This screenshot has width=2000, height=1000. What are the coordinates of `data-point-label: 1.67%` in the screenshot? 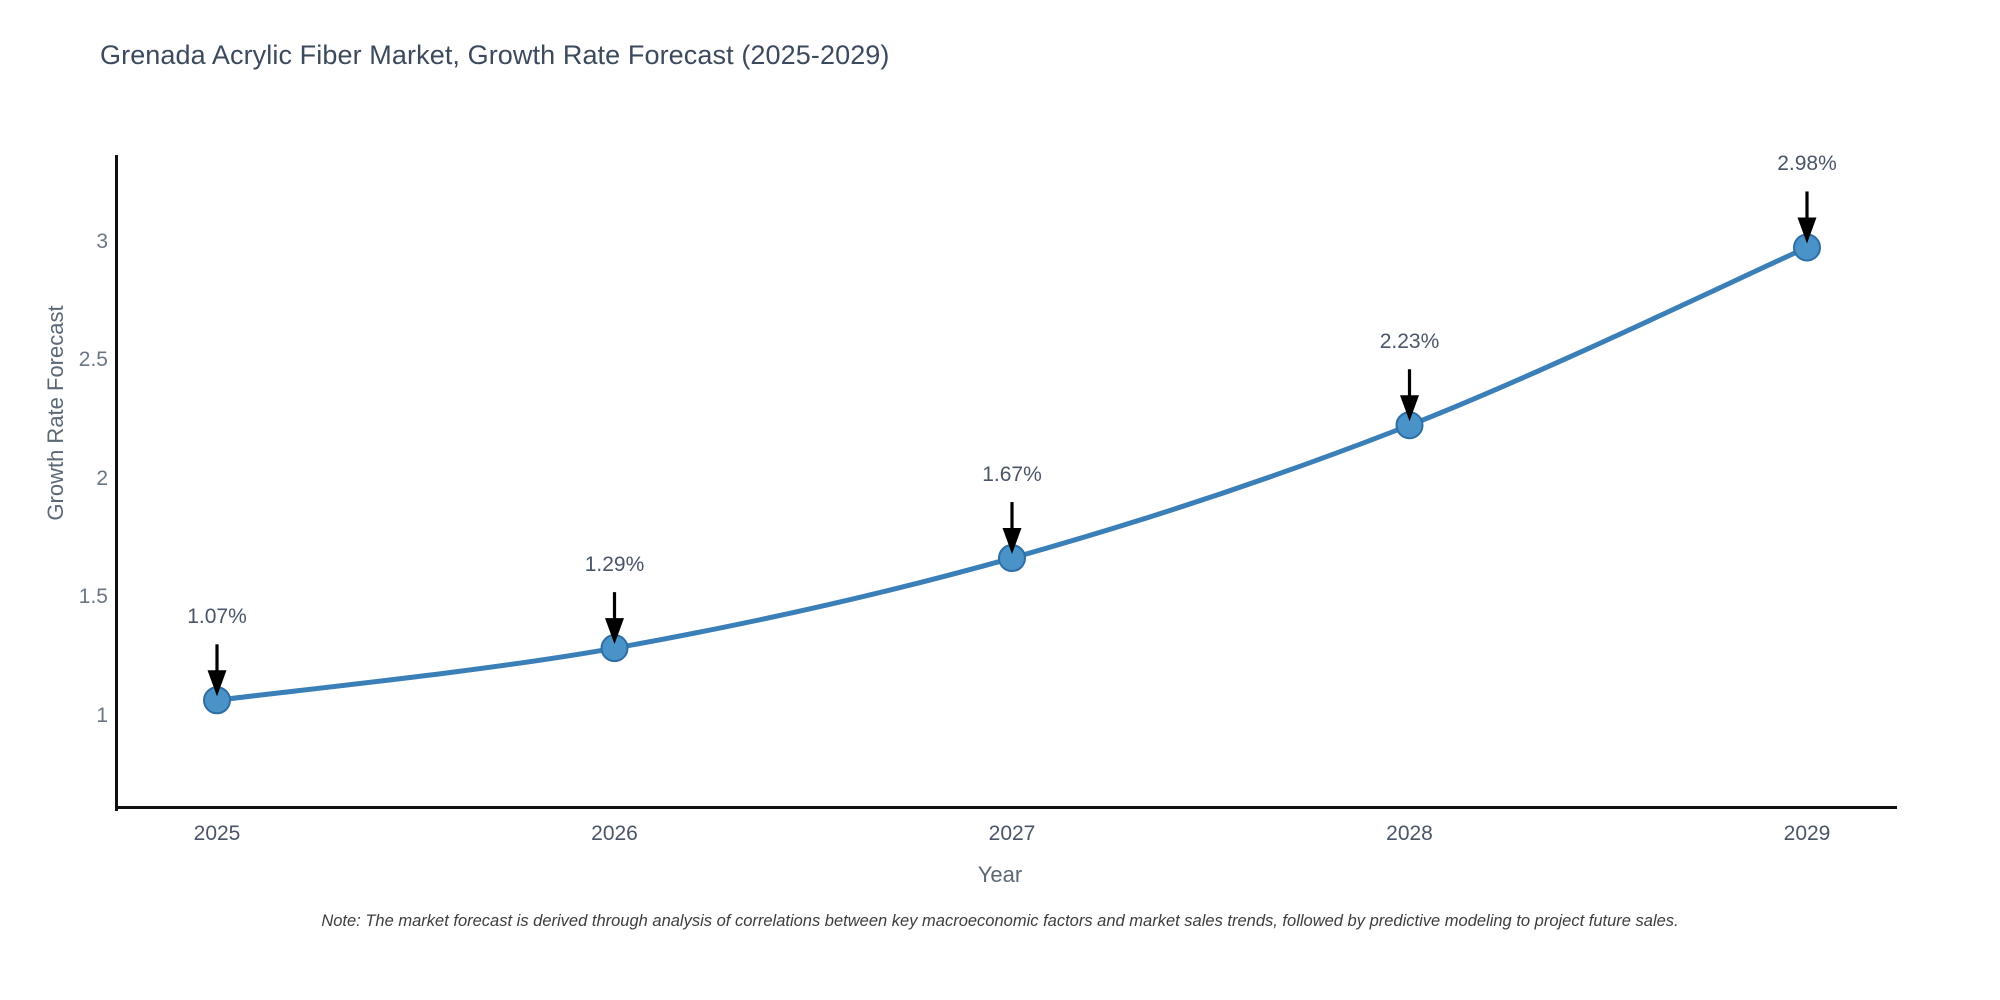 It's located at (1012, 475).